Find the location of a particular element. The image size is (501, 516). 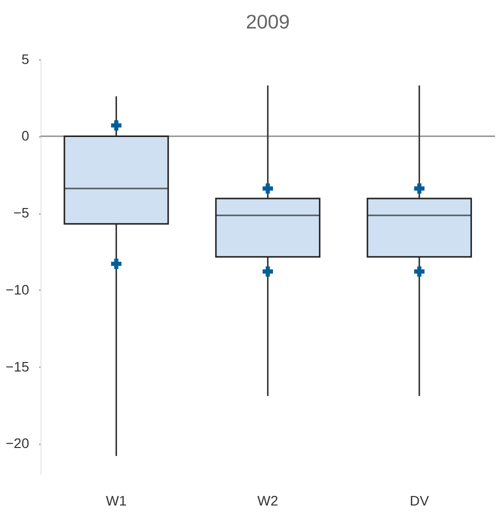

y-tick-label: 5 is located at coordinates (25, 58).